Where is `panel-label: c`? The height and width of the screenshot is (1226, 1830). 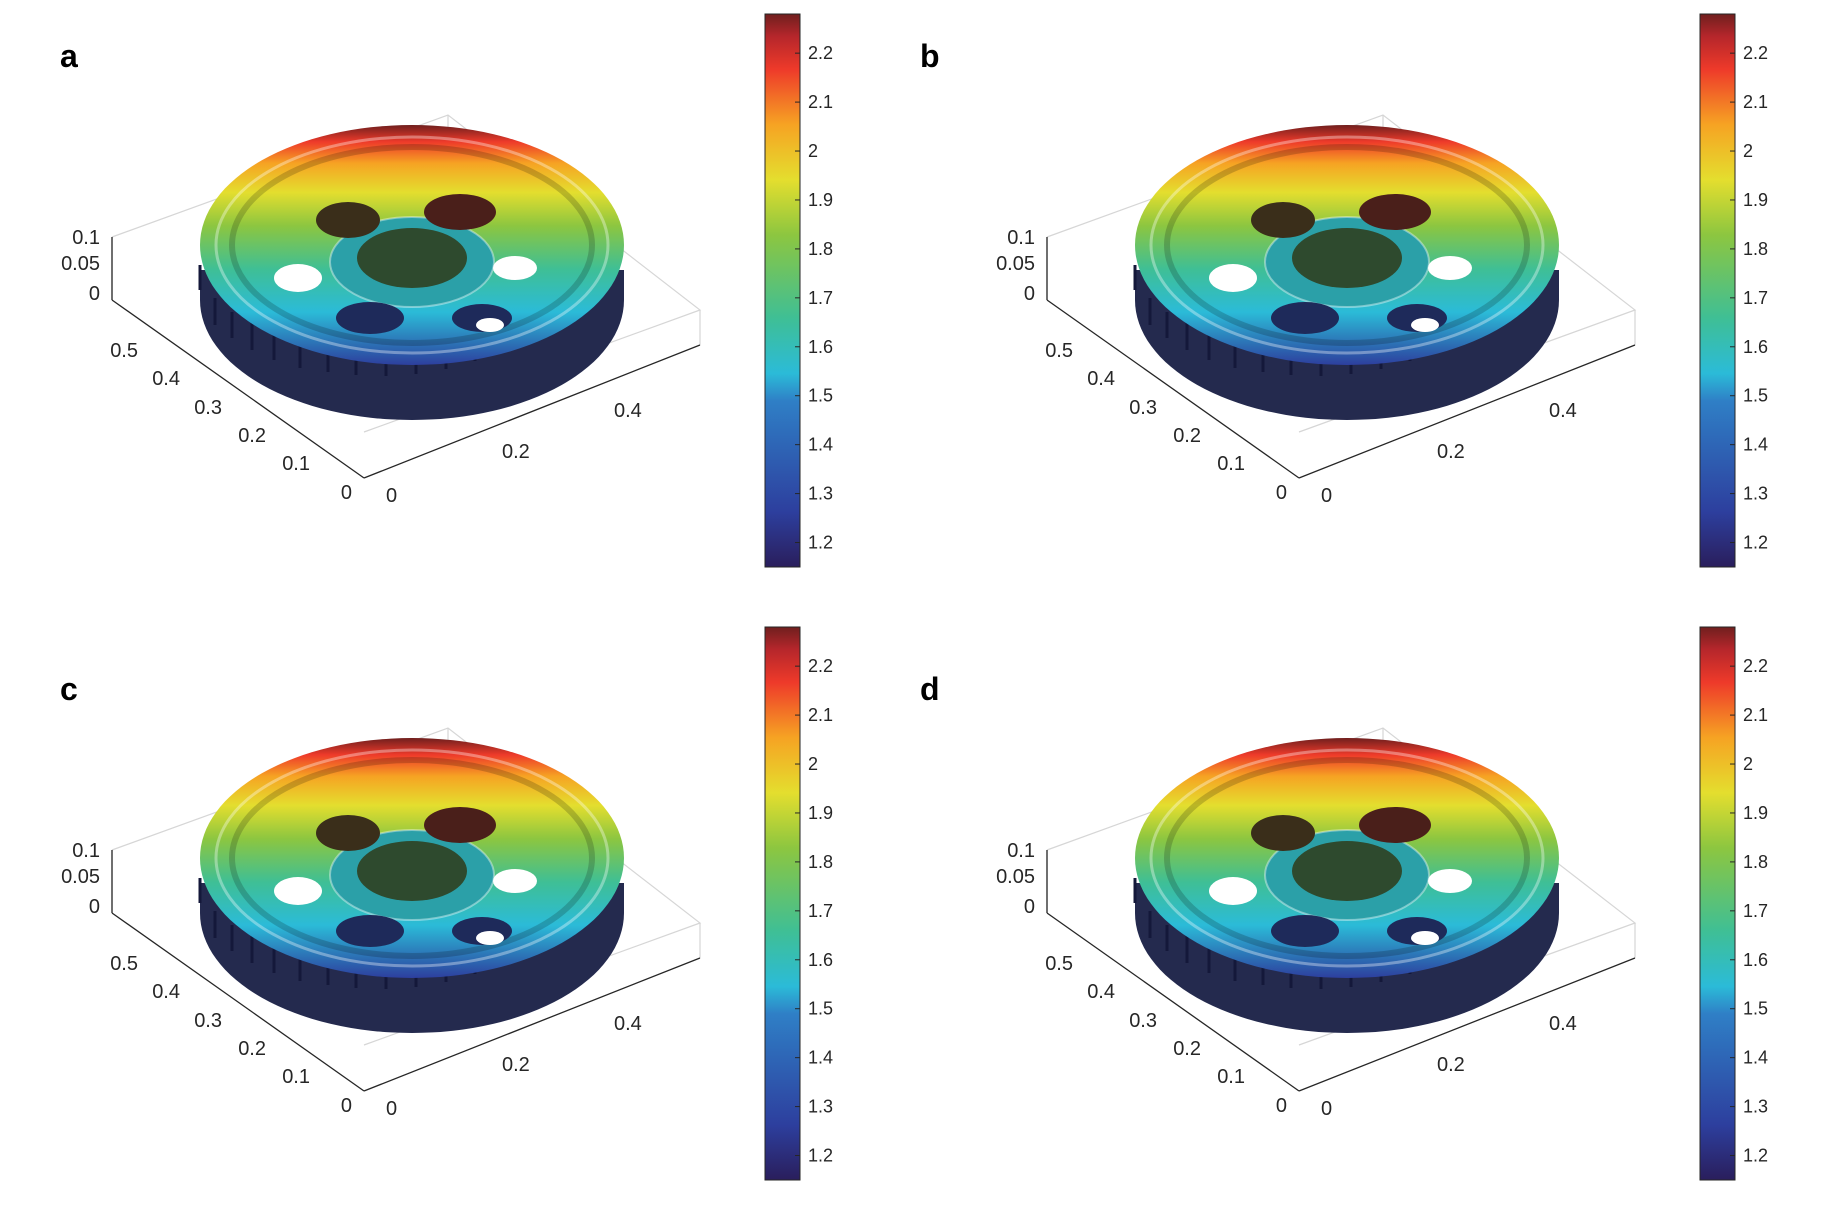
panel-label: c is located at coordinates (69, 689).